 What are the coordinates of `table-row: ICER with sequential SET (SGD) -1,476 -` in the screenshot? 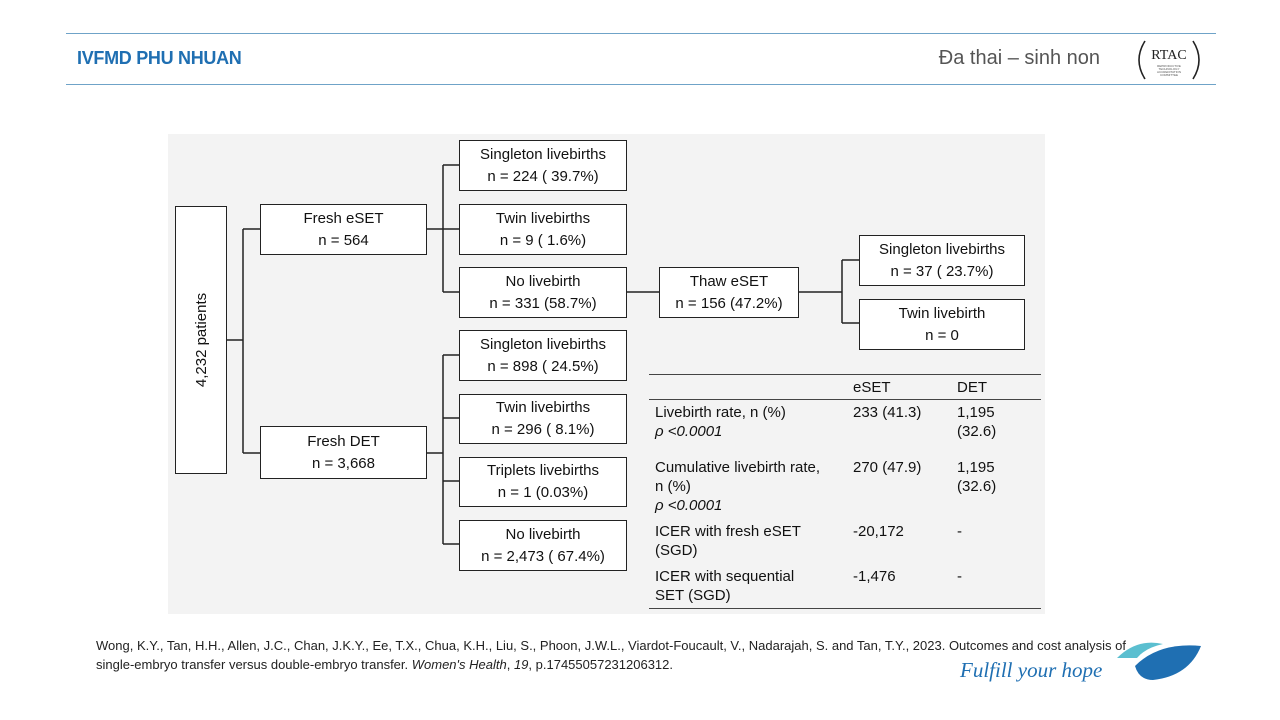 It's located at (845, 586).